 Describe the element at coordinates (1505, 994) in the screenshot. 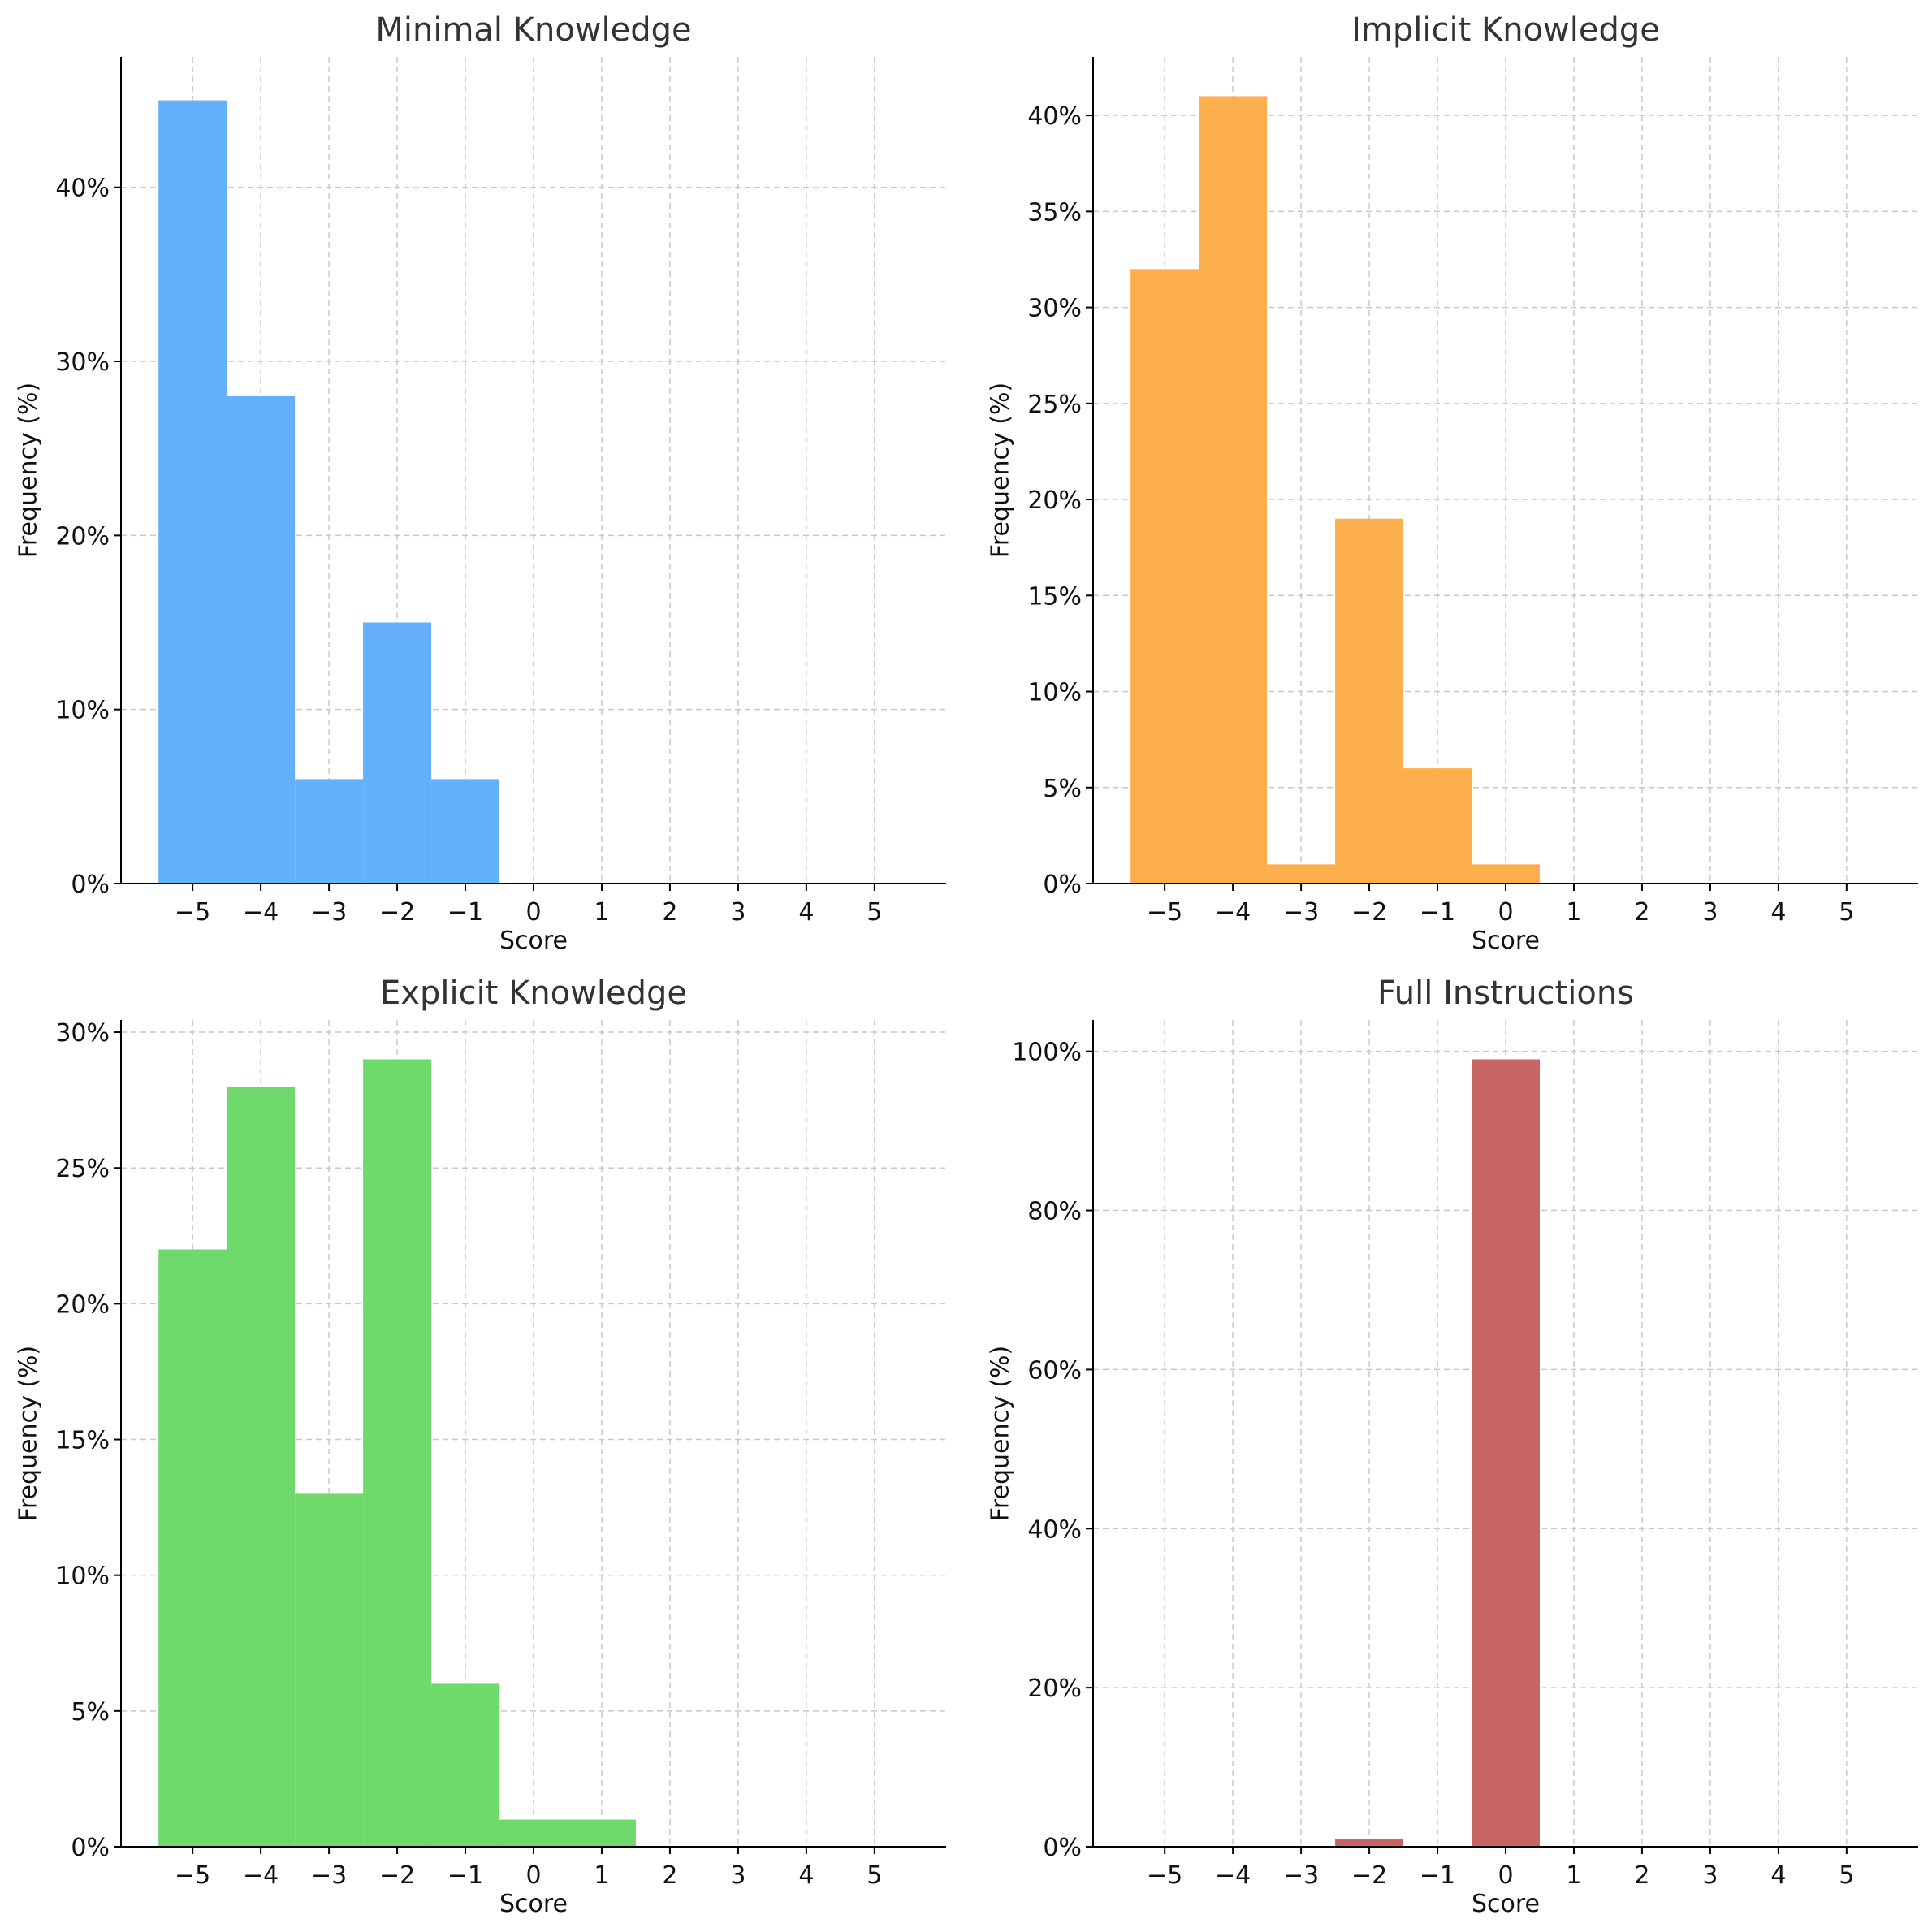

I see `chart-title: Full Instructions` at that location.